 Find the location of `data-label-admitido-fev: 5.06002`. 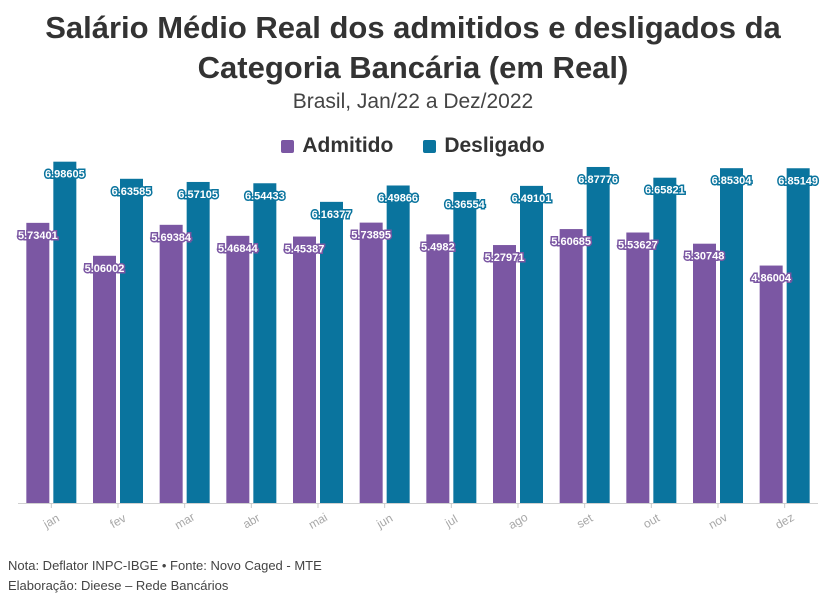

data-label-admitido-fev: 5.06002 is located at coordinates (105, 269).